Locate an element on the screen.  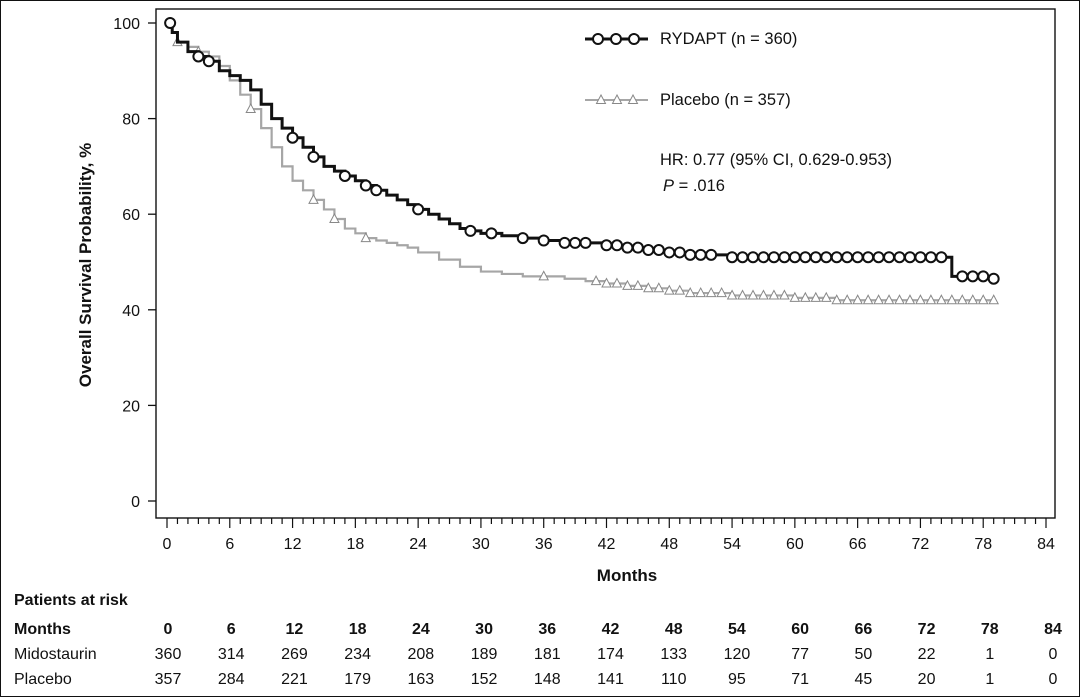
risk-header-time: 0 is located at coordinates (168, 629).